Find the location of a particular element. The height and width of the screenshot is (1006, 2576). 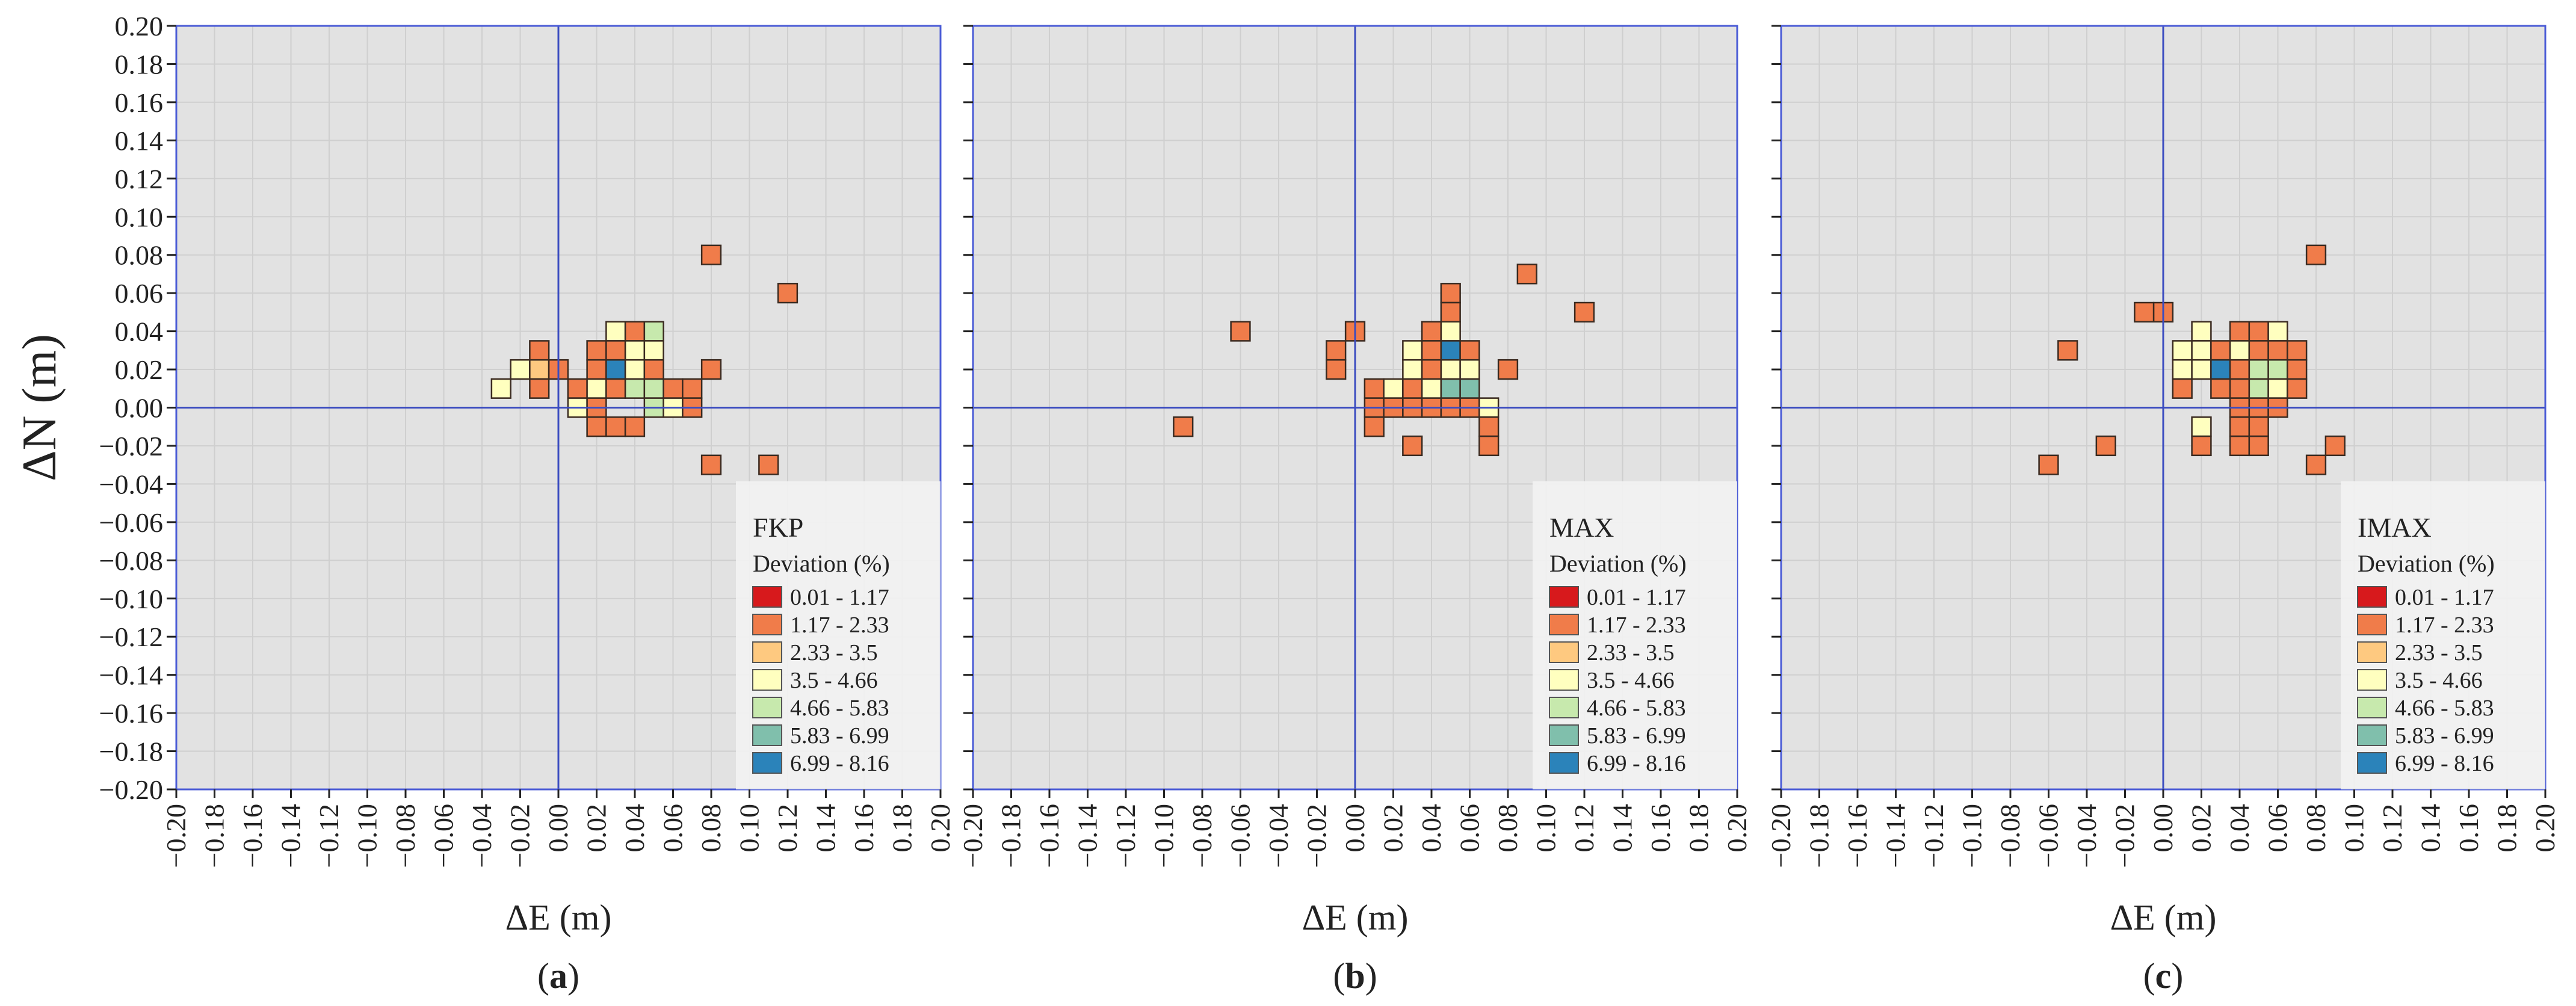

legend-label: 2.33 - 3.5 is located at coordinates (2439, 652).